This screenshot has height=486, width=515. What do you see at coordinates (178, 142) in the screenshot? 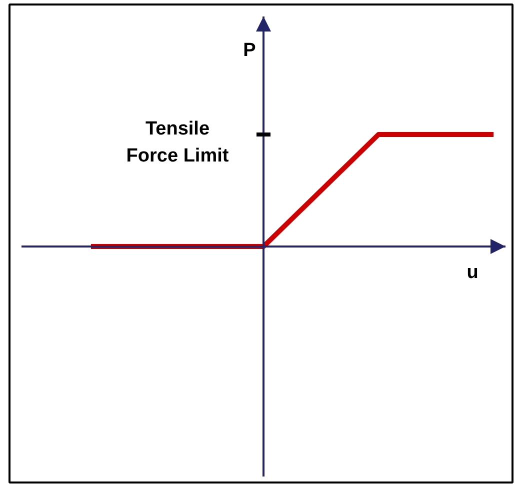
I see `annotation: Tensile Force Limit` at bounding box center [178, 142].